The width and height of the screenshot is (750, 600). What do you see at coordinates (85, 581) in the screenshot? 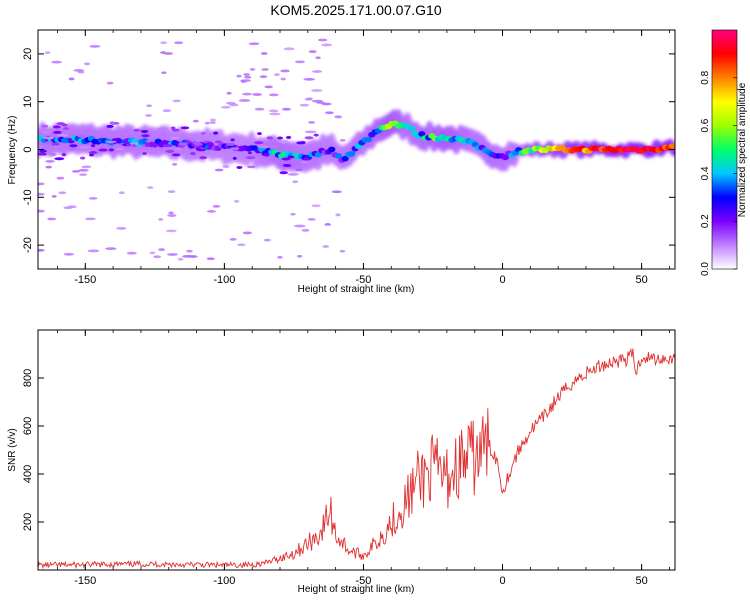
I see `snr-x-tick-label: -150` at bounding box center [85, 581].